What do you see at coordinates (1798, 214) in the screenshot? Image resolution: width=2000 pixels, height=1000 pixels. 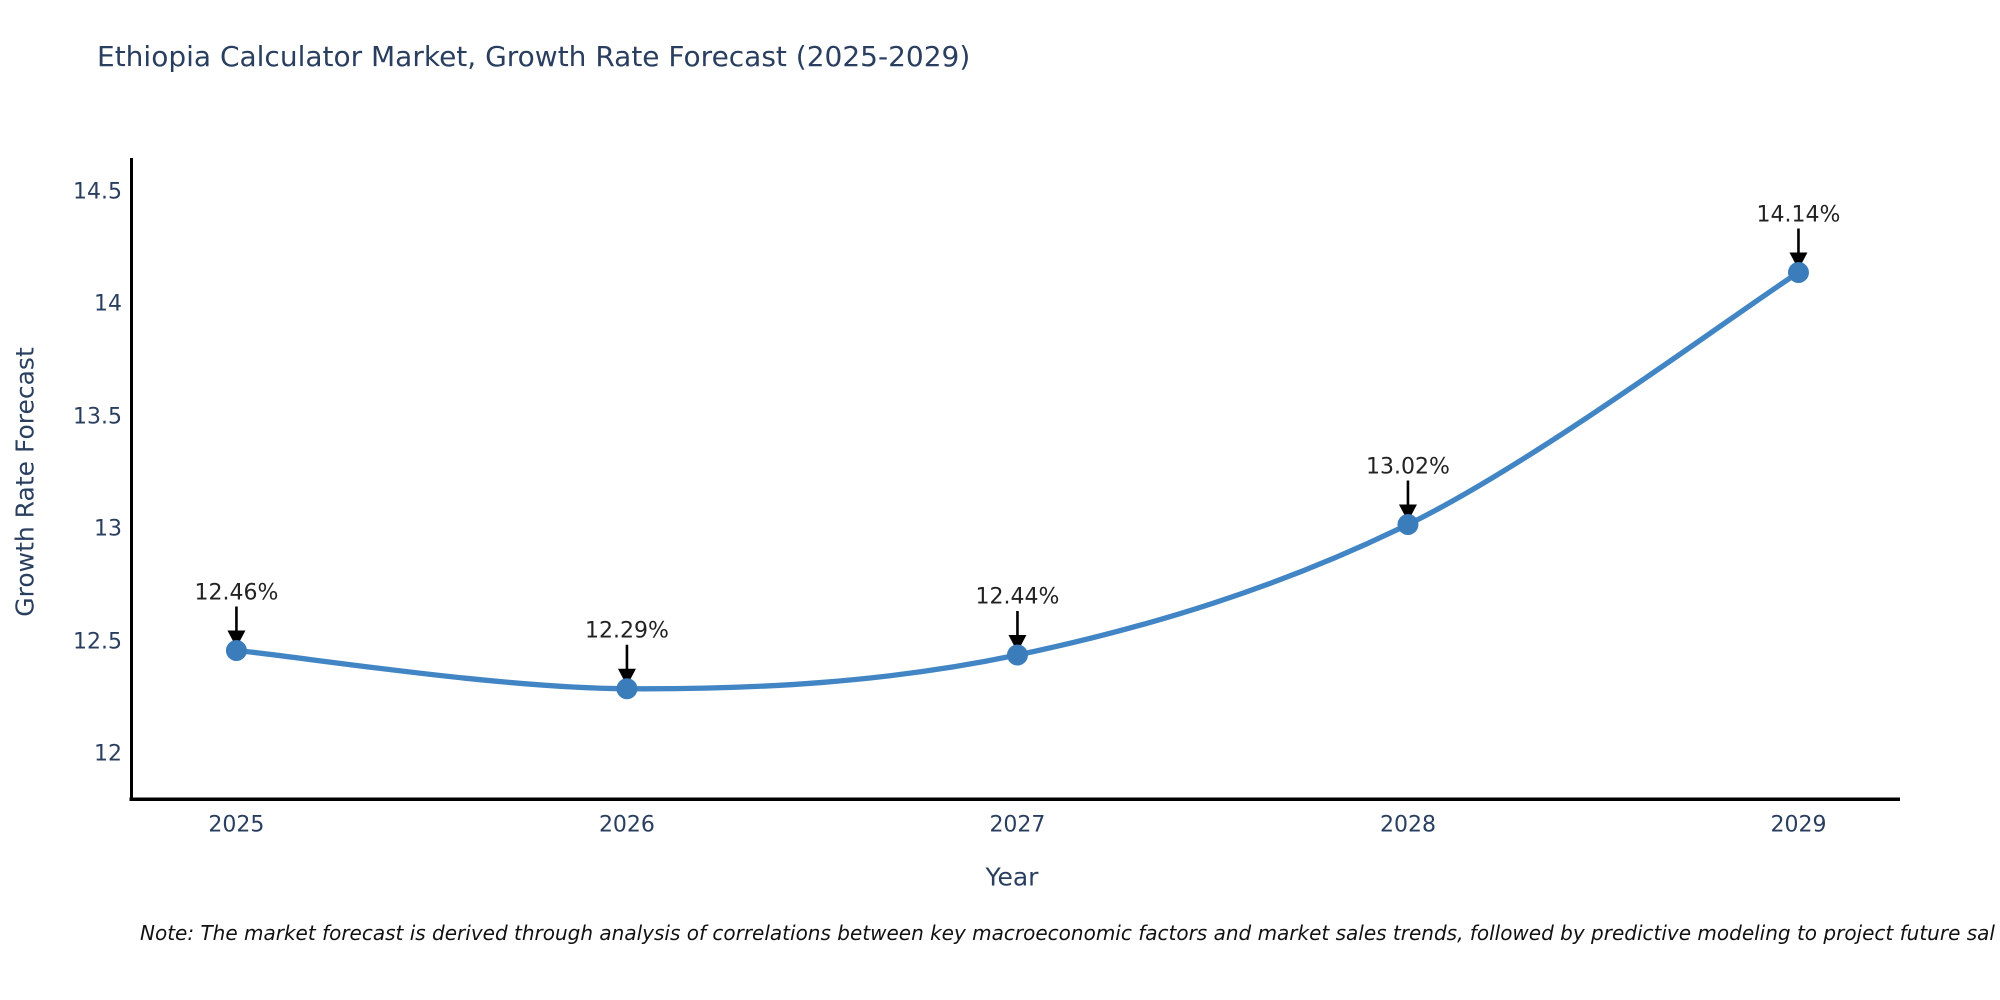 I see `point-annotation: 14.14%` at bounding box center [1798, 214].